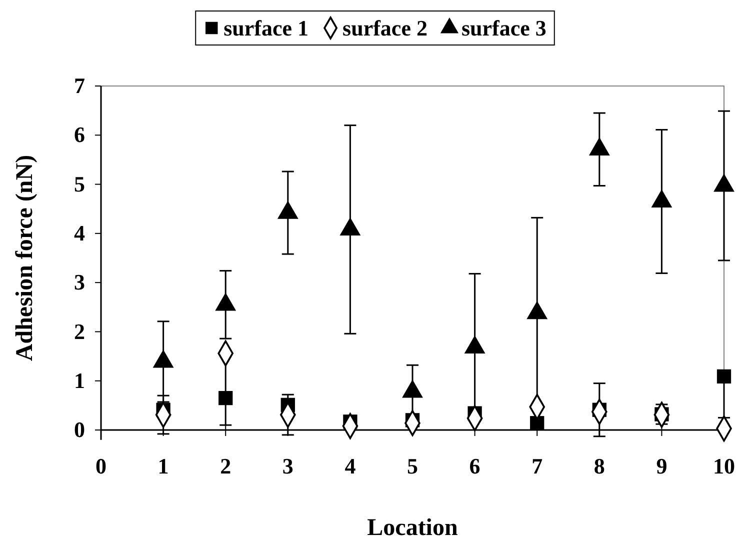 Image resolution: width=750 pixels, height=550 pixels. I want to click on y-axis-title: Adhesion force (nN), so click(25, 258).